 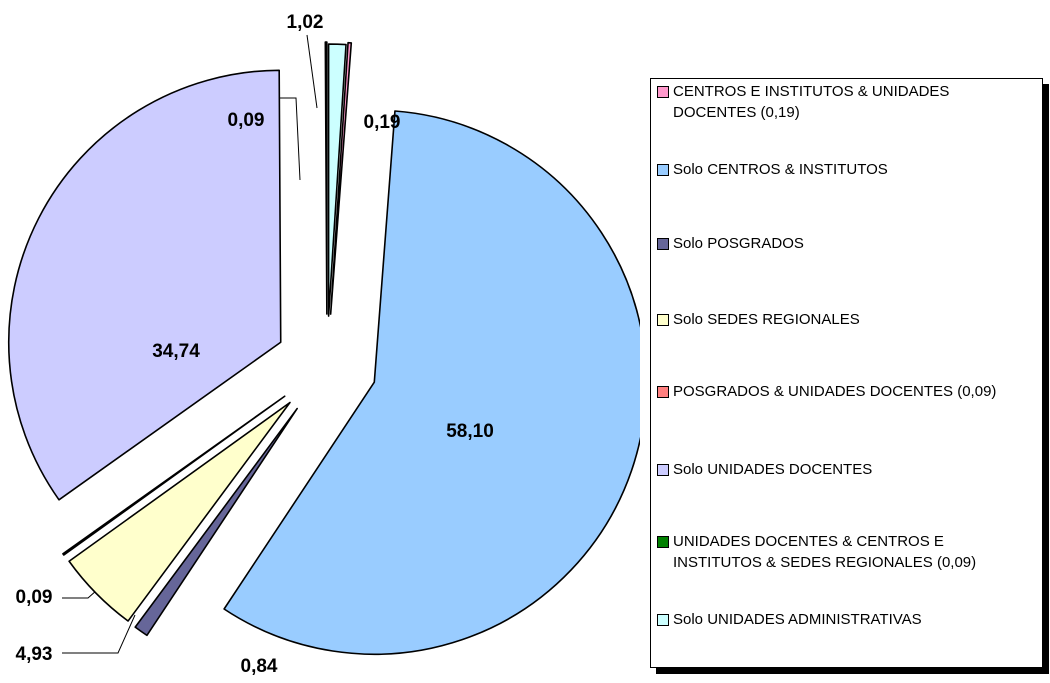 I want to click on legend-label: Solo SEDES REGIONALES, so click(x=766, y=319).